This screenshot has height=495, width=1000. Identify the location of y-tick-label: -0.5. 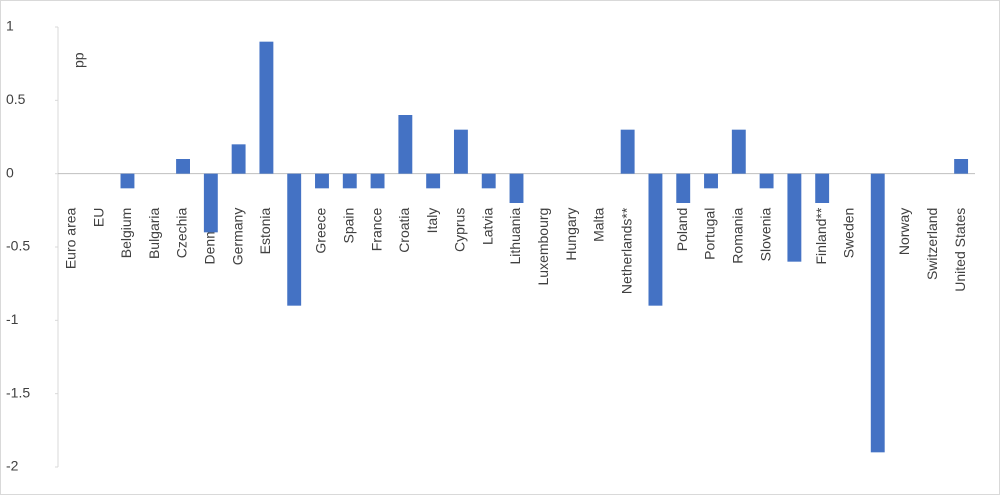
(18, 246).